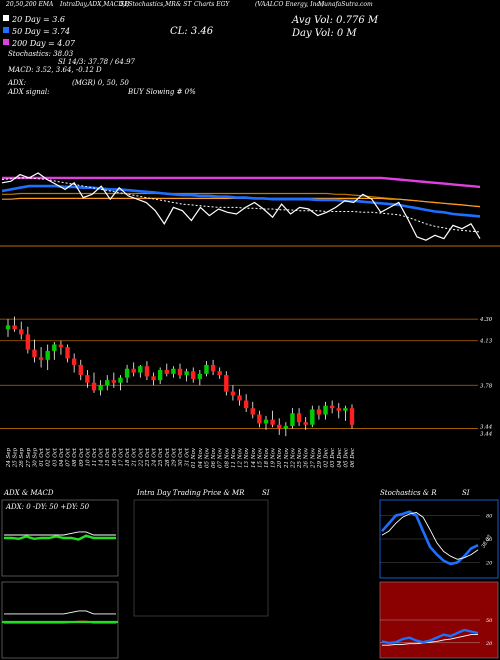 The width and height of the screenshot is (500, 660). I want to click on ema-line-magenta, so click(241, 182).